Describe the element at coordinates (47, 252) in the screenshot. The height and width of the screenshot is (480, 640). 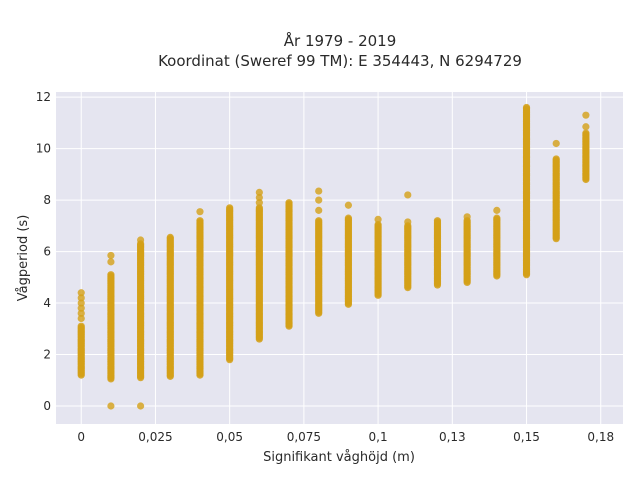
I see `y-tick-label: 6` at that location.